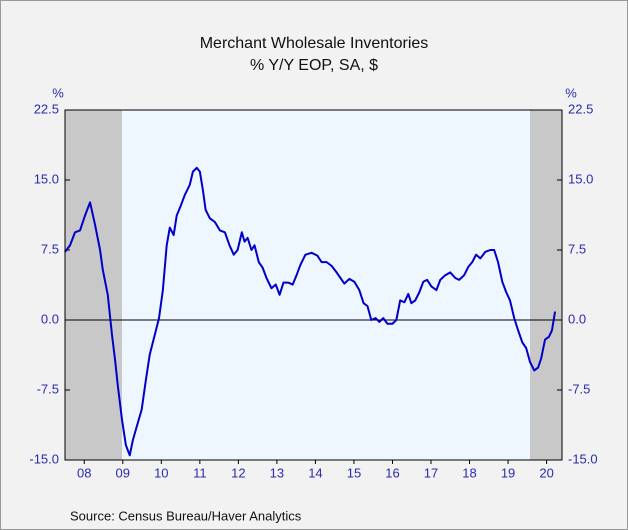 The width and height of the screenshot is (628, 530). I want to click on y2-tick-label: 15.0, so click(580, 178).